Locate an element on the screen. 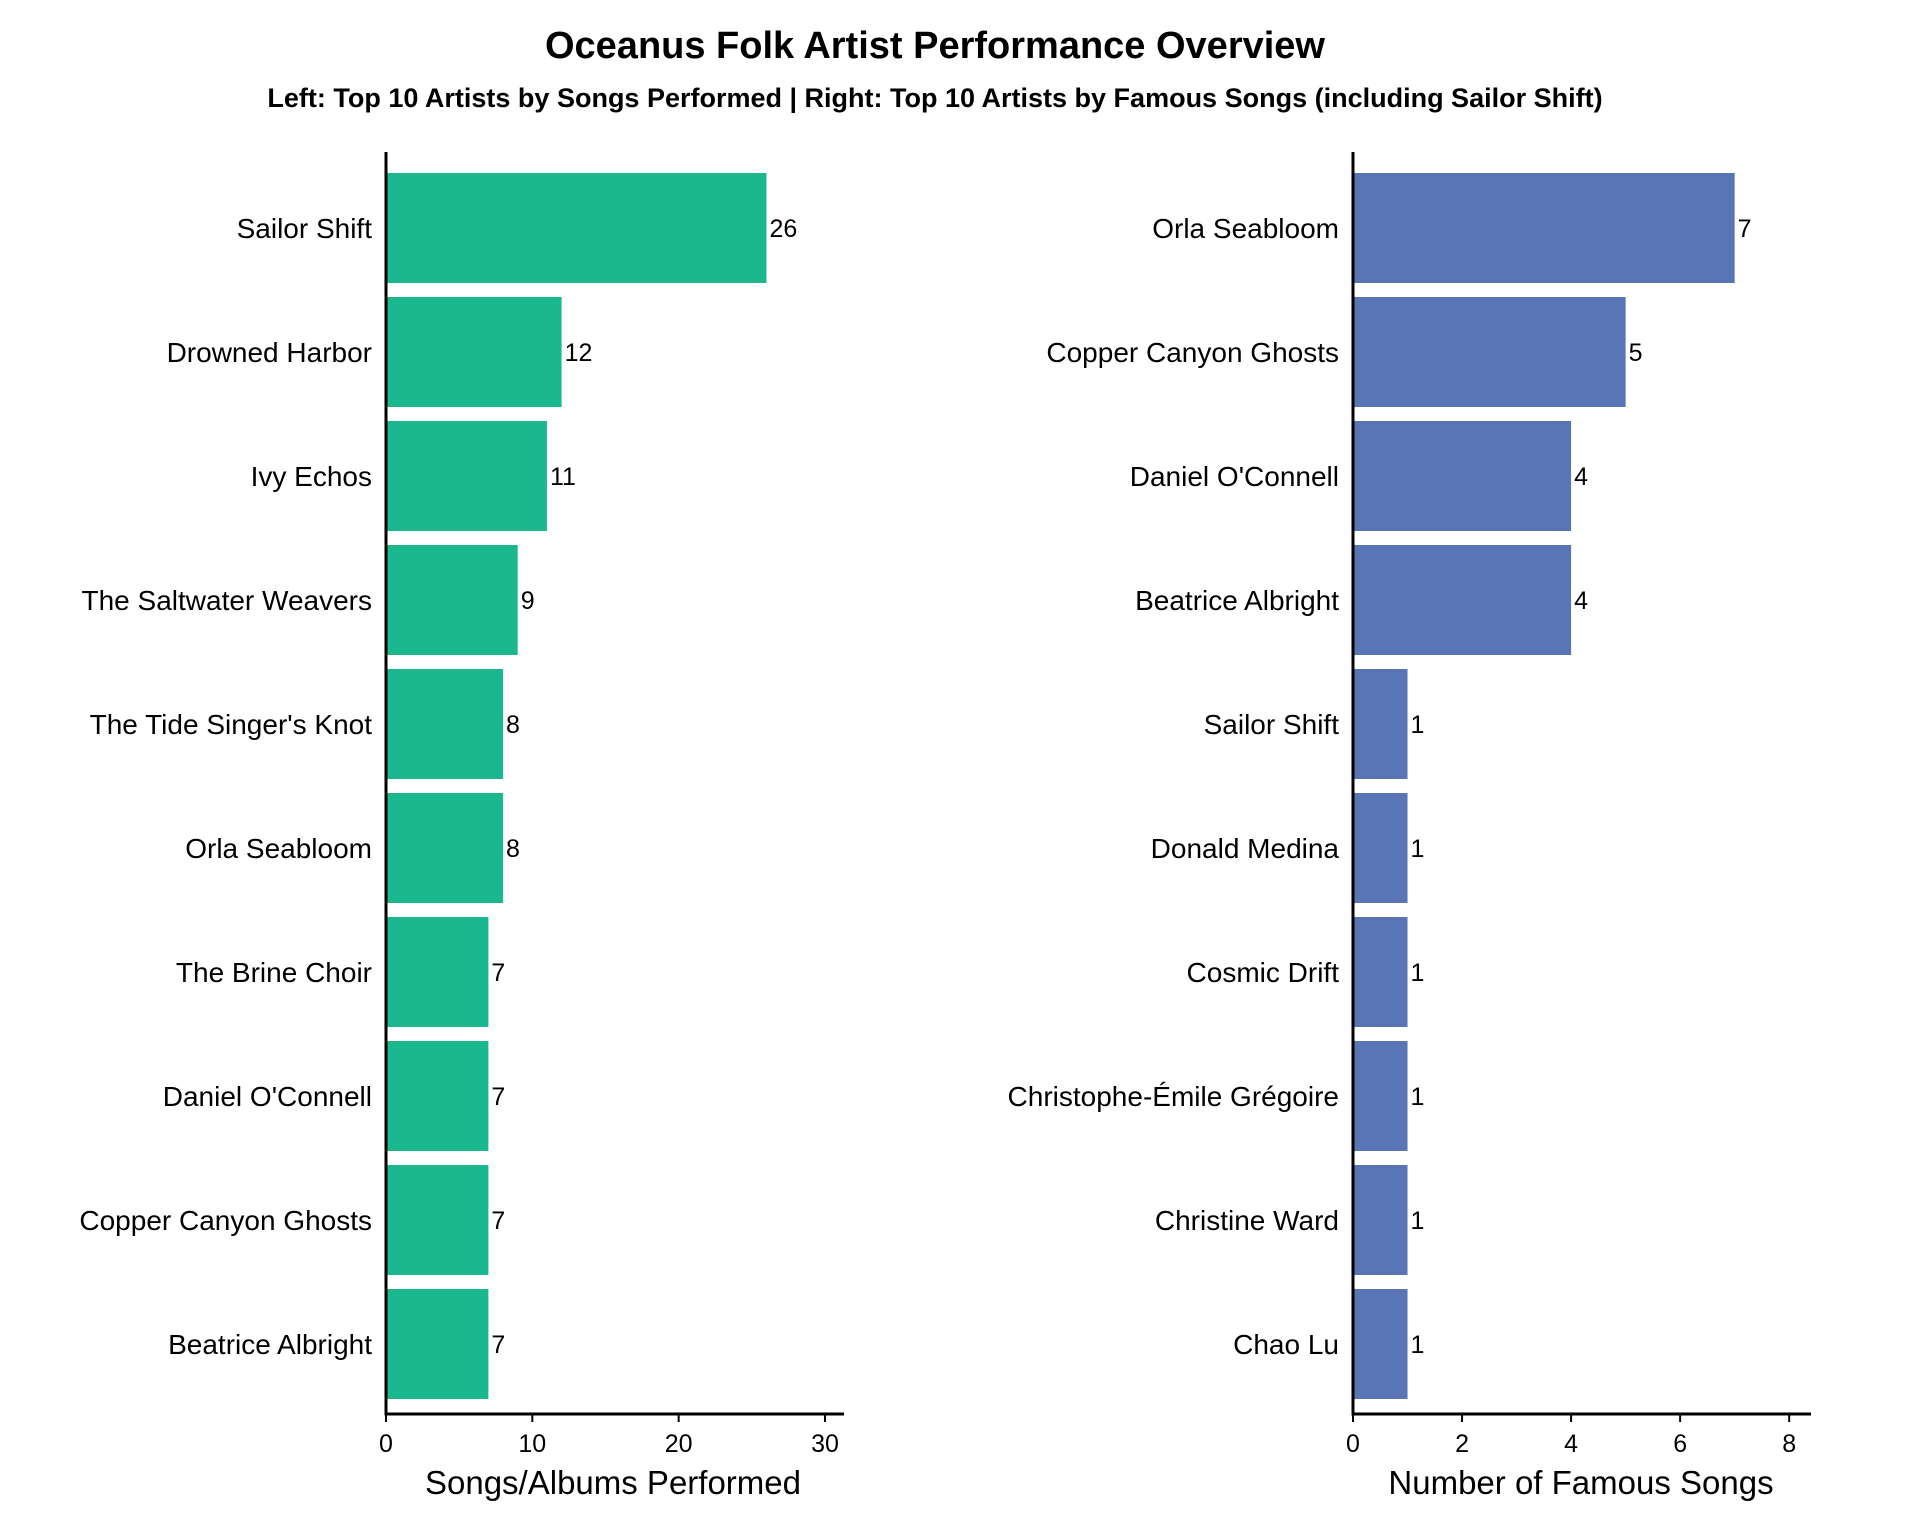 This screenshot has width=1920, height=1536. left-category-label: Drowned Harbor is located at coordinates (269, 352).